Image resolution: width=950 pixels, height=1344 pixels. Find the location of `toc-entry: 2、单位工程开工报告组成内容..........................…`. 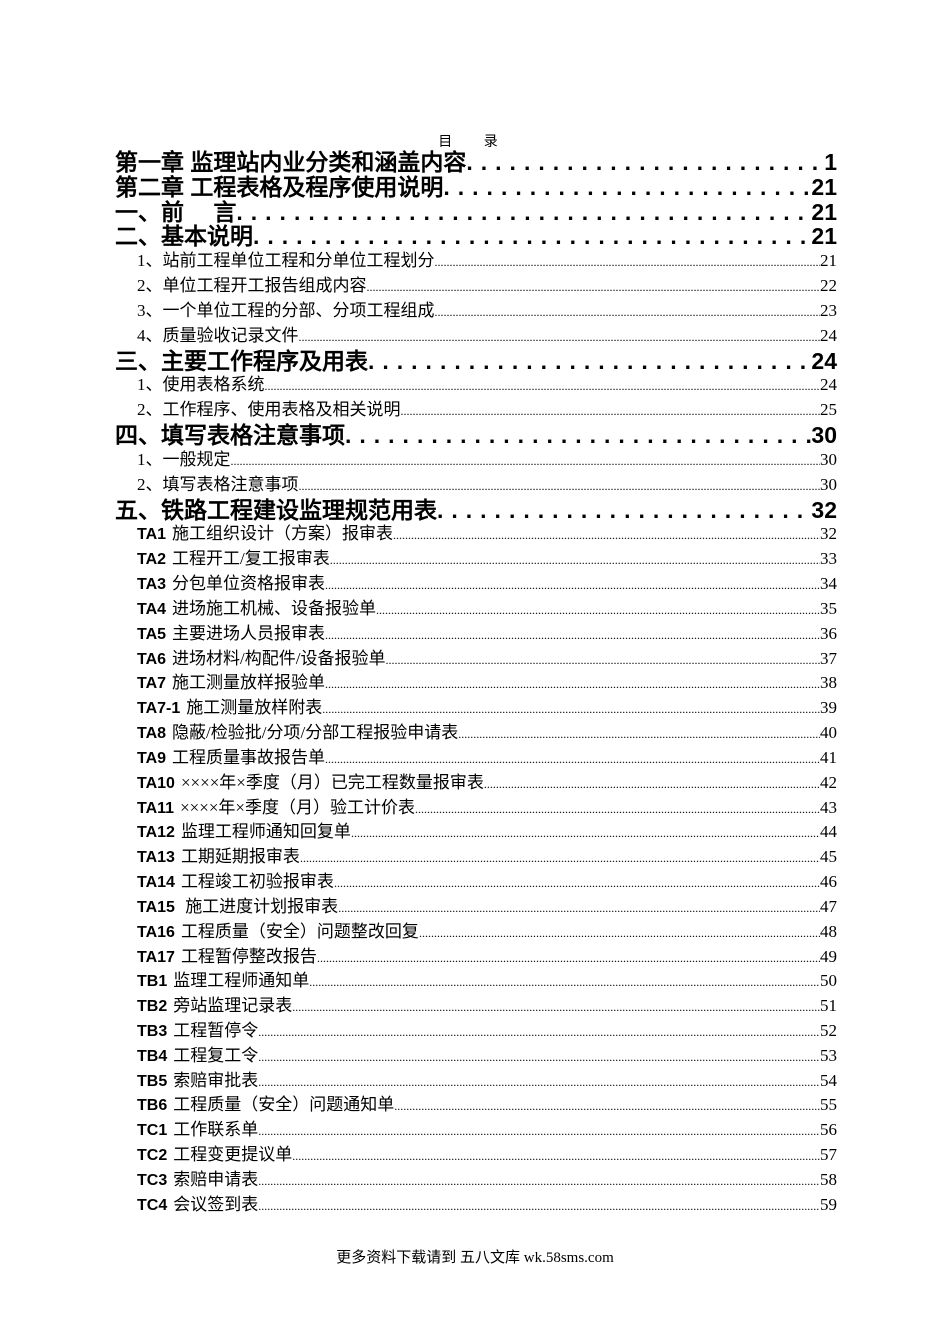

toc-entry: 2、单位工程开工报告组成内容..........................… is located at coordinates (476, 286).